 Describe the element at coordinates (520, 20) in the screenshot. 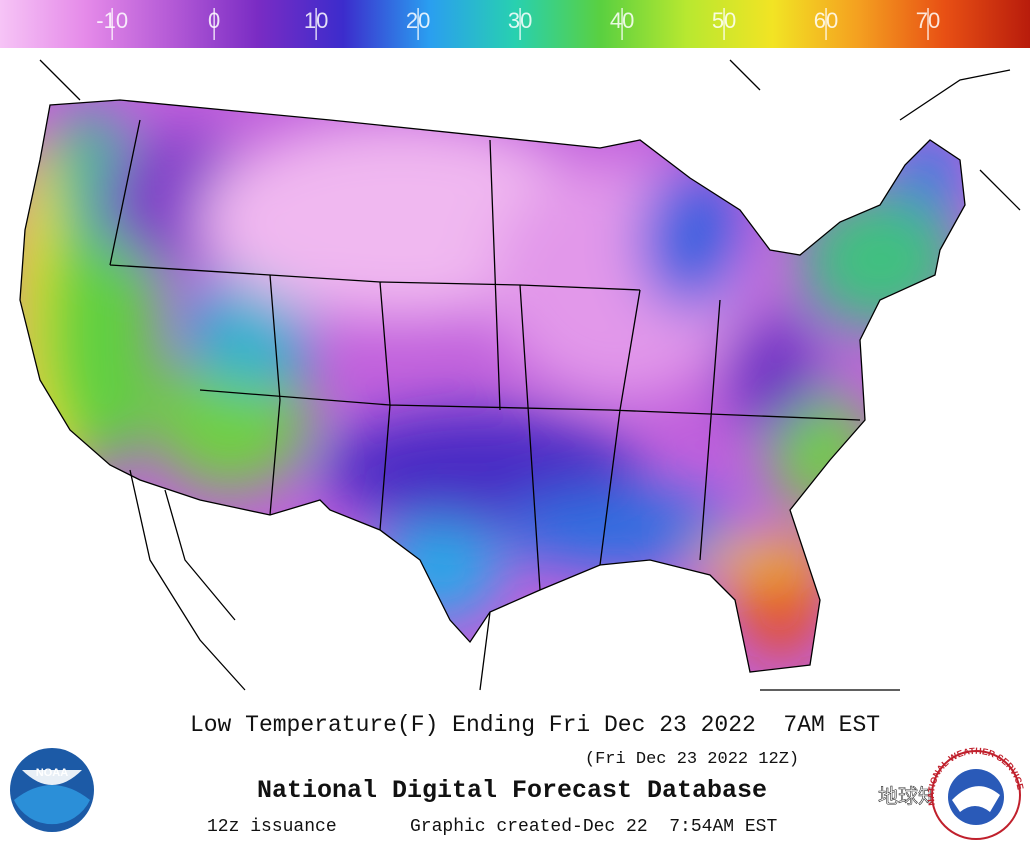

I see `colorbar-tick-label: 30` at that location.